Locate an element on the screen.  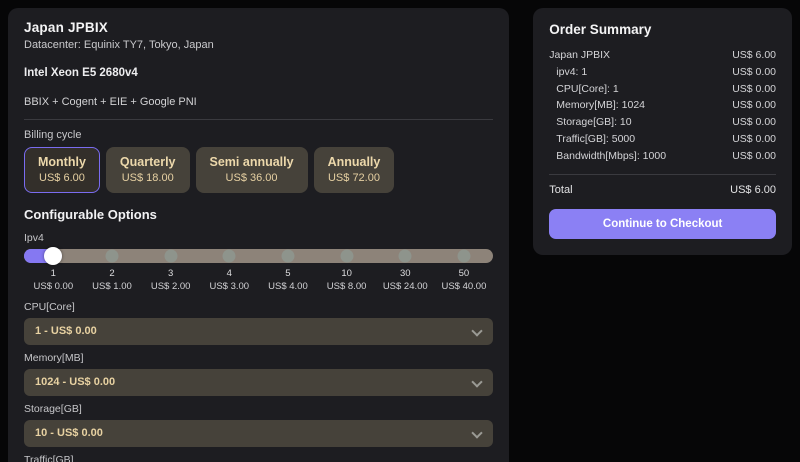
traffic-label: Traffic[GB] is located at coordinates (49, 457).